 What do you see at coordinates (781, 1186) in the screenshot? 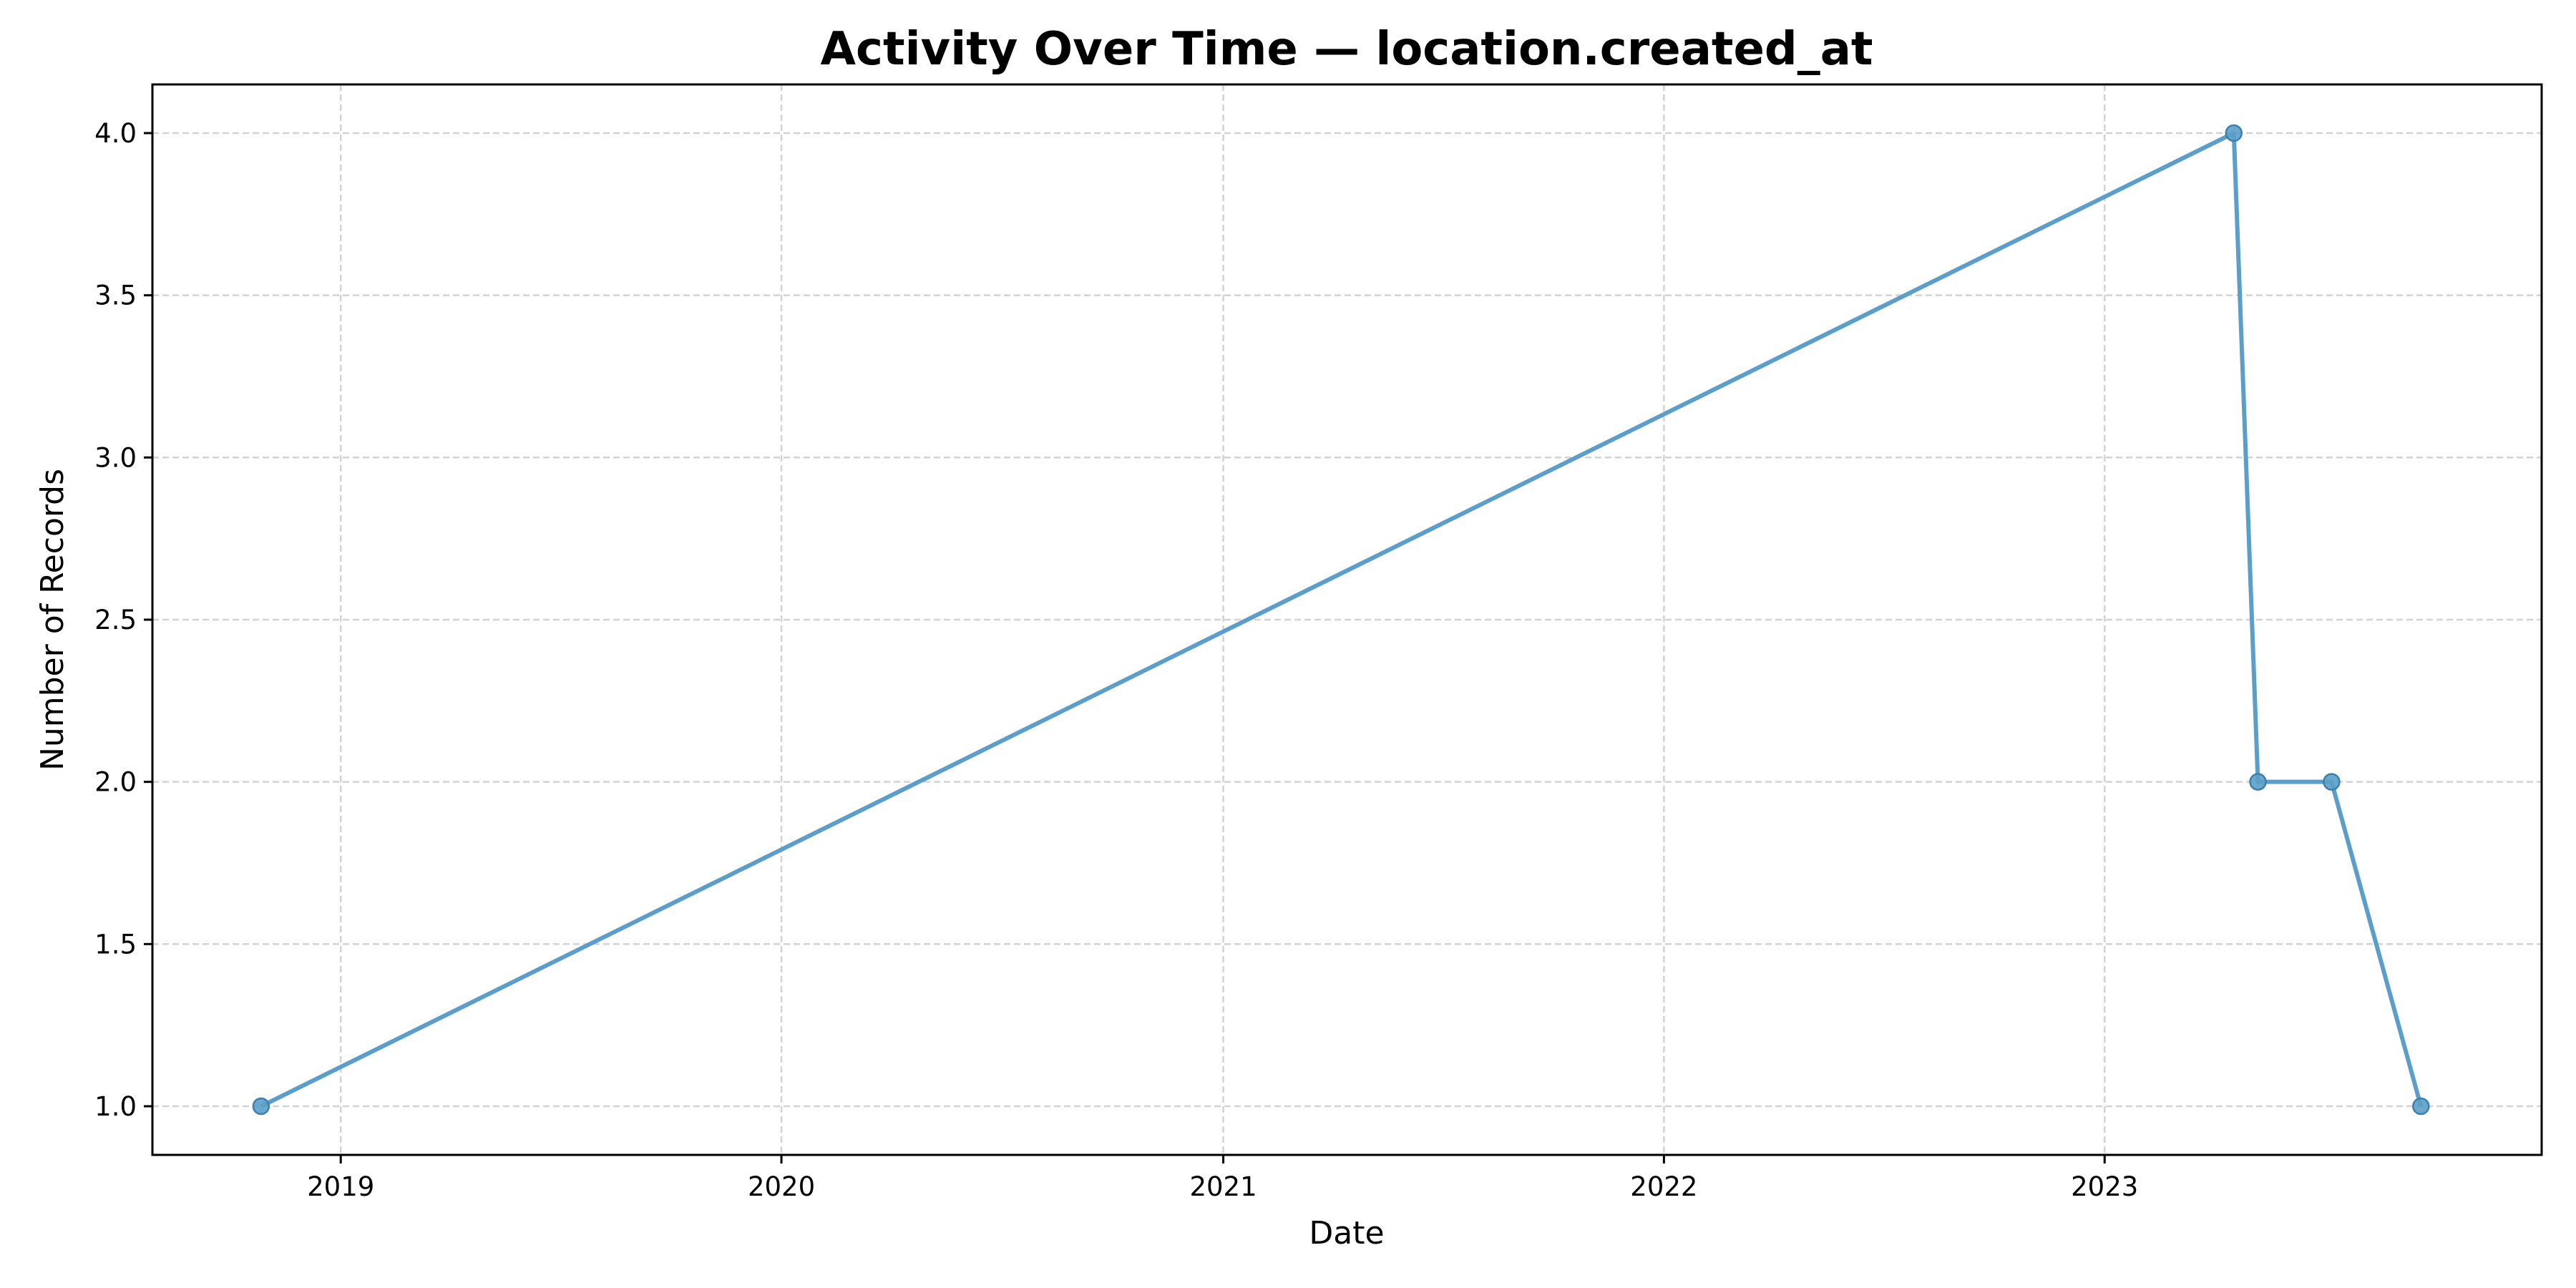
I see `x-tick-label: 2020` at bounding box center [781, 1186].